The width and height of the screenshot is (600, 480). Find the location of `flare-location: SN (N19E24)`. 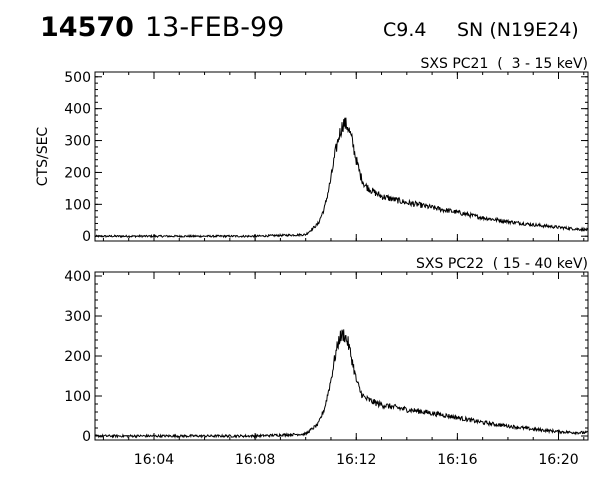

flare-location: SN (N19E24) is located at coordinates (518, 30).